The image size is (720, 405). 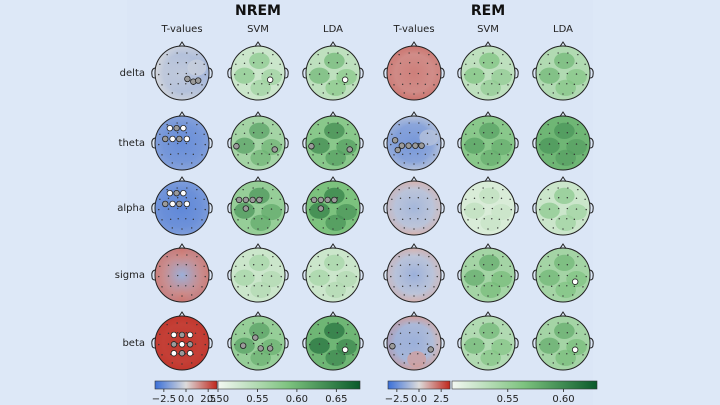 I want to click on topomap-rem-delta-svm, so click(x=488, y=71).